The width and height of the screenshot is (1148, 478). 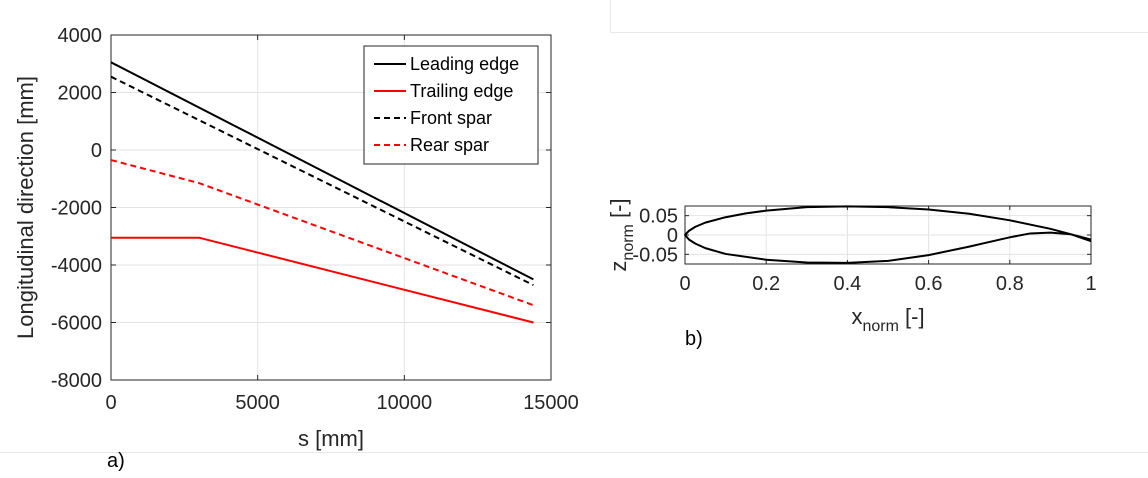 I want to click on x-tick-label: 15000, so click(x=551, y=403).